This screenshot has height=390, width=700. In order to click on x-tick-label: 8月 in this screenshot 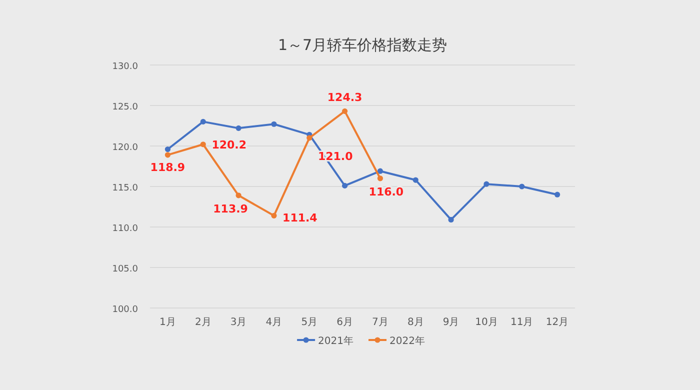, I will do `click(415, 322)`.